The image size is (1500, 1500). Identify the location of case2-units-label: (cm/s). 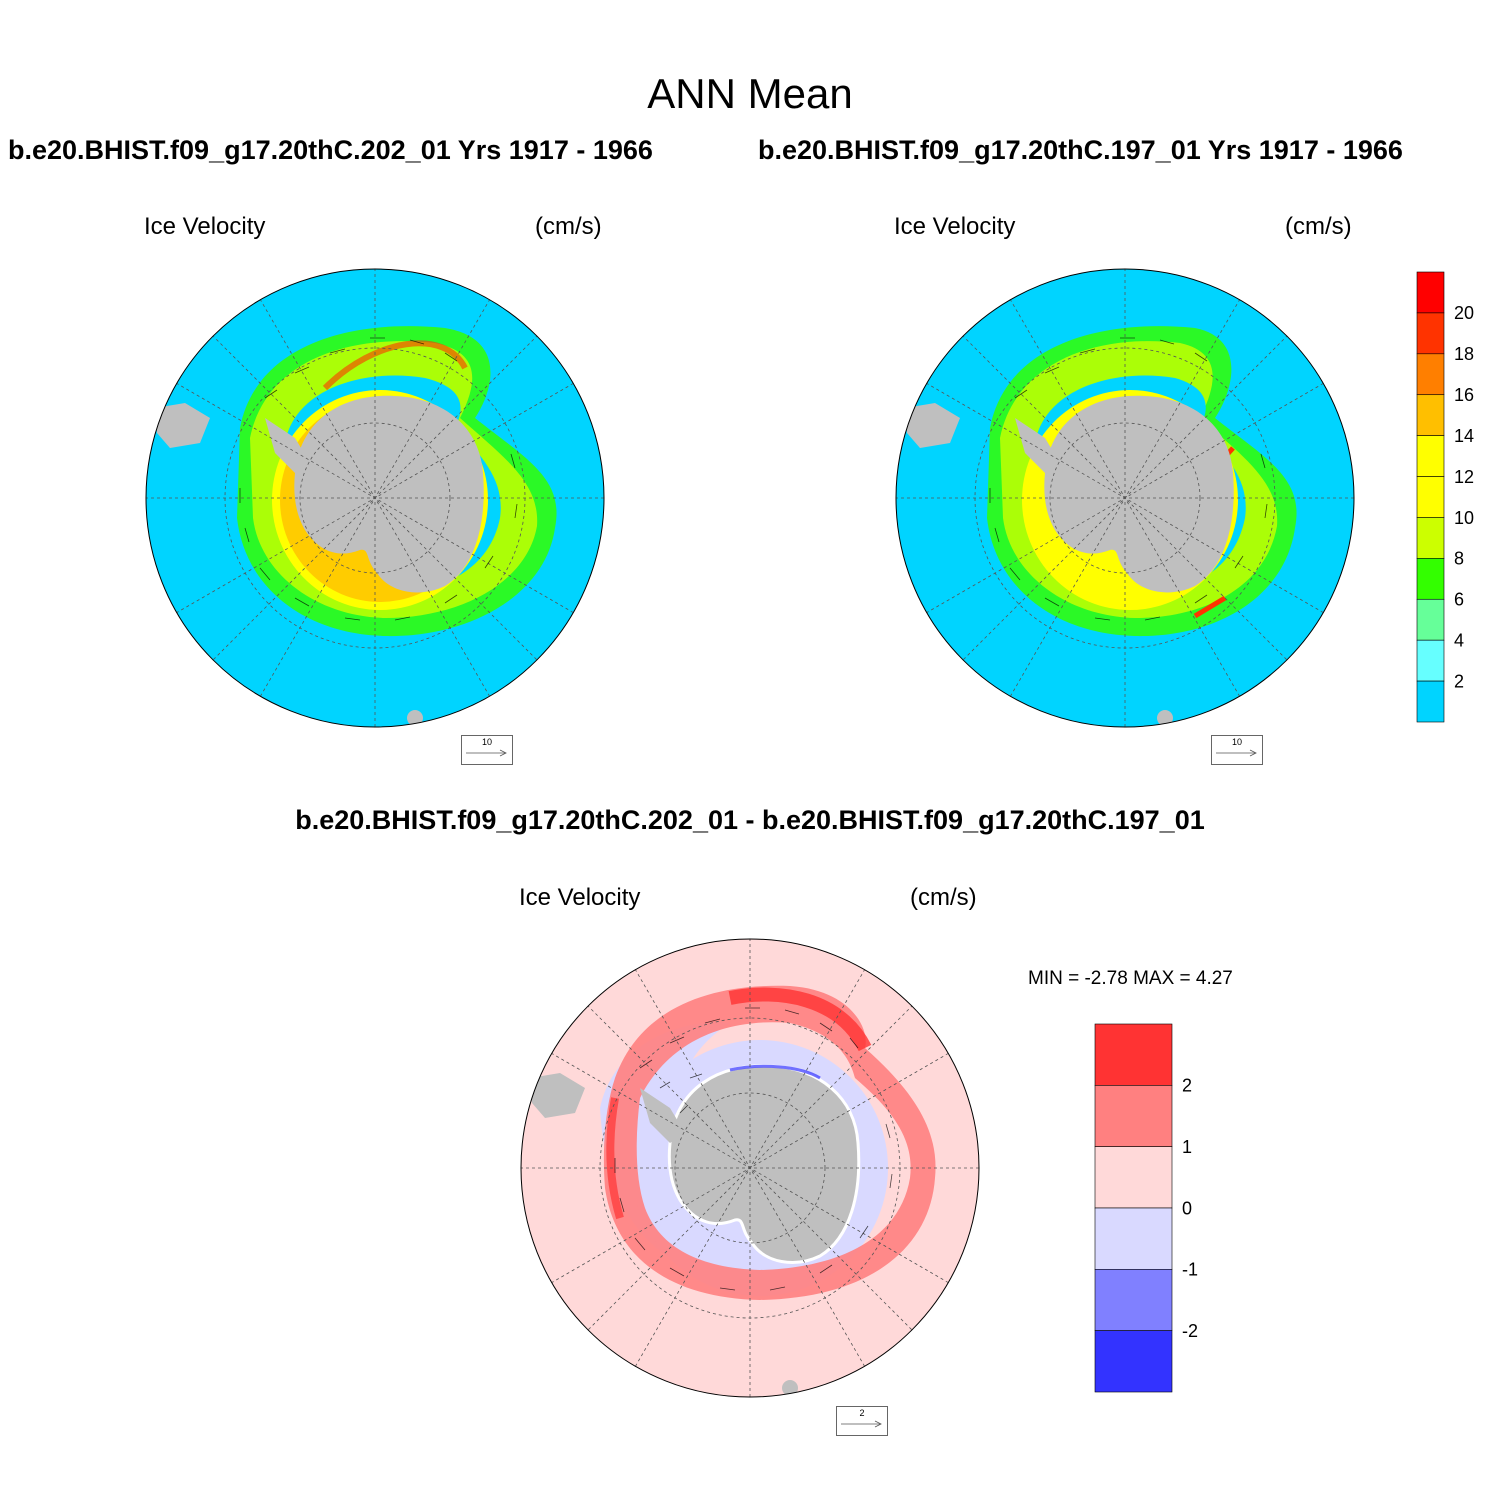
(1318, 226).